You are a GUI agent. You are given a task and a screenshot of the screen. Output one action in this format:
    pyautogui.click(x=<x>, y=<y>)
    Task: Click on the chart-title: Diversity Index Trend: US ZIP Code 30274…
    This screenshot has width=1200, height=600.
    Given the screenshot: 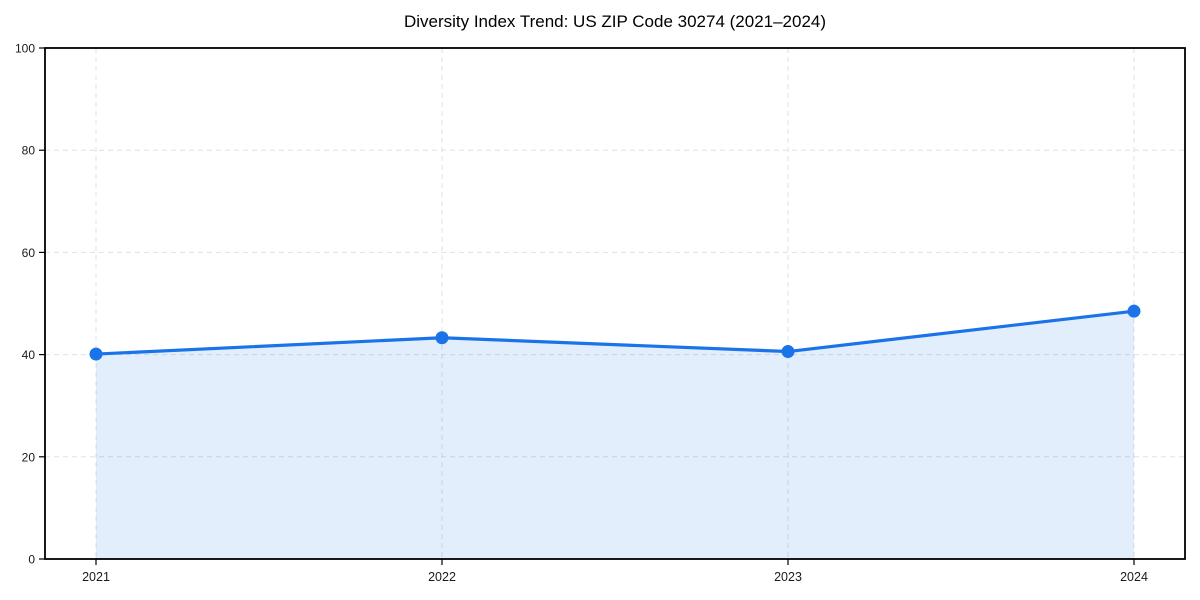 What is the action you would take?
    pyautogui.click(x=615, y=21)
    